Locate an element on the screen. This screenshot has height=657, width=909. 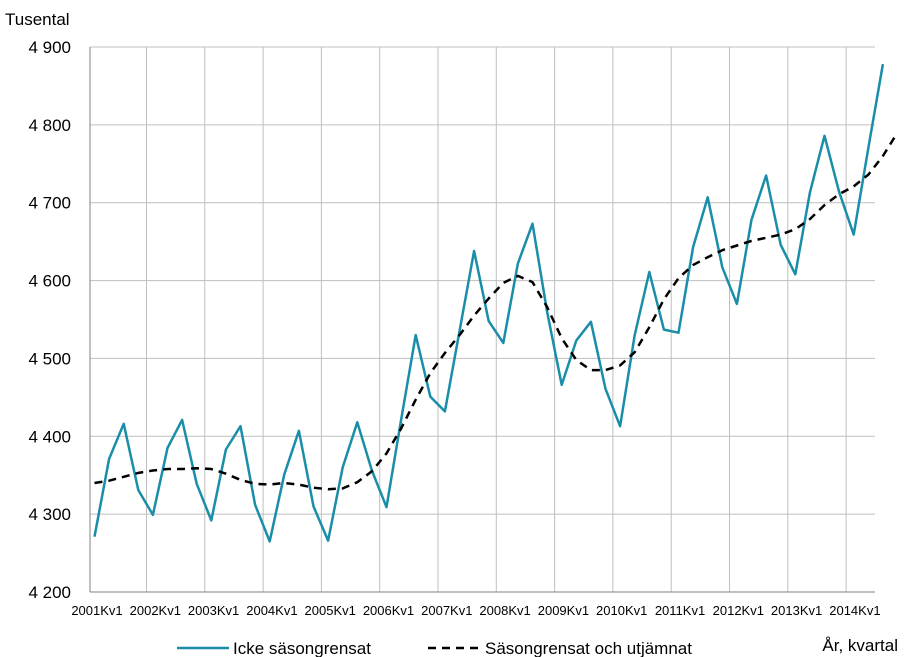
y-tick-label: 4 700 is located at coordinates (49, 203).